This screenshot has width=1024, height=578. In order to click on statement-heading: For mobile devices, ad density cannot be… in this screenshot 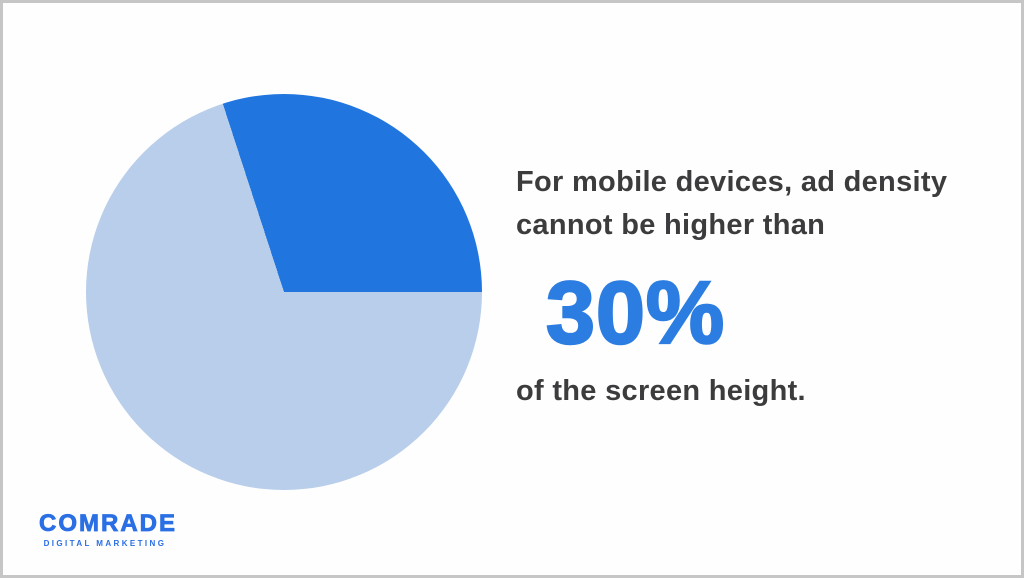, I will do `click(756, 204)`.